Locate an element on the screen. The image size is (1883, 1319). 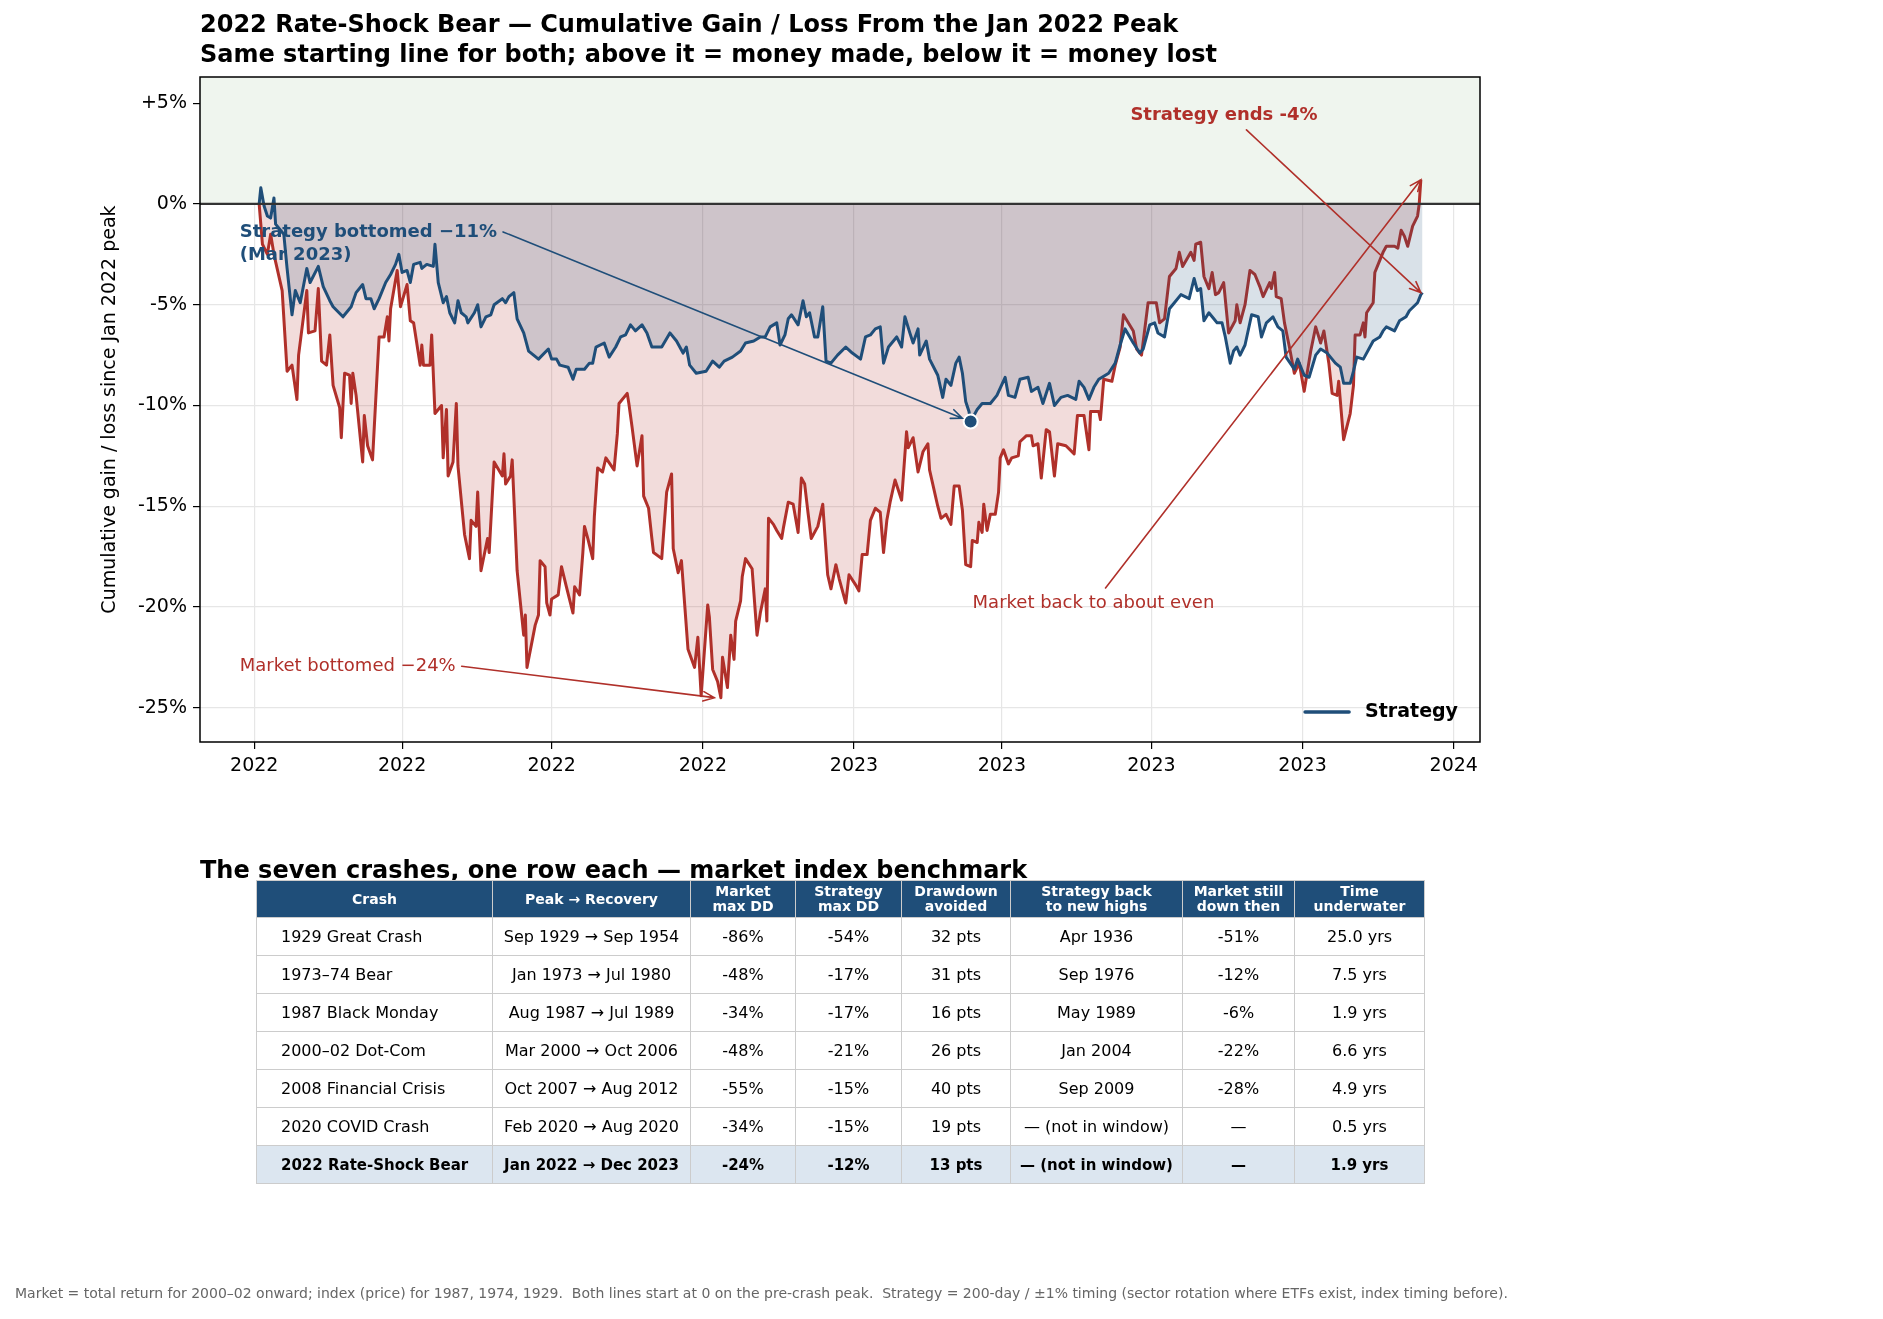
text: 31 pts is located at coordinates (956, 974).